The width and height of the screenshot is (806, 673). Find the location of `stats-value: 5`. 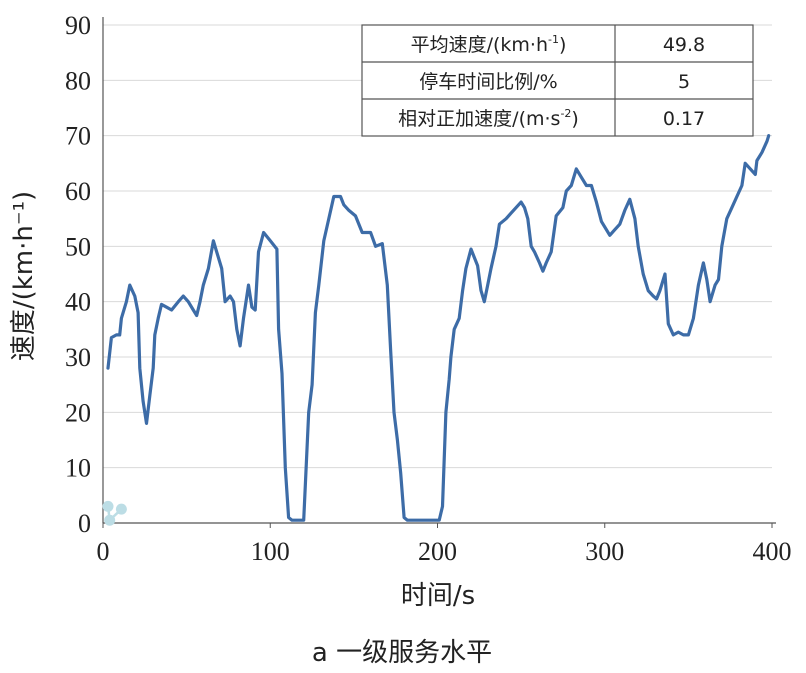

stats-value: 5 is located at coordinates (684, 82).